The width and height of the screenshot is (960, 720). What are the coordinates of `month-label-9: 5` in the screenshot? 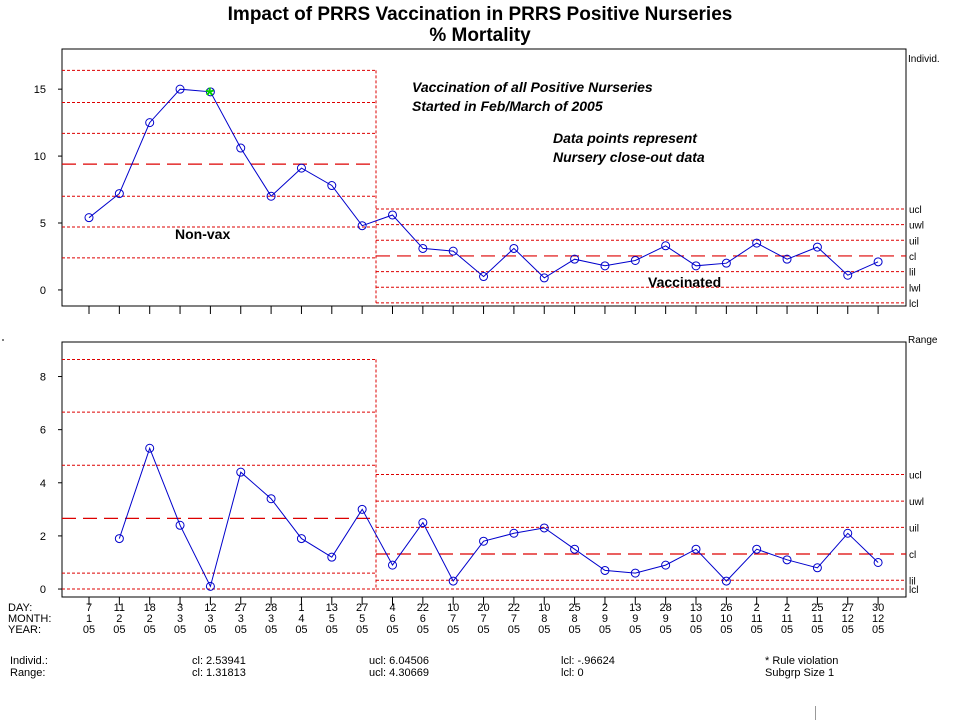 It's located at (332, 619).